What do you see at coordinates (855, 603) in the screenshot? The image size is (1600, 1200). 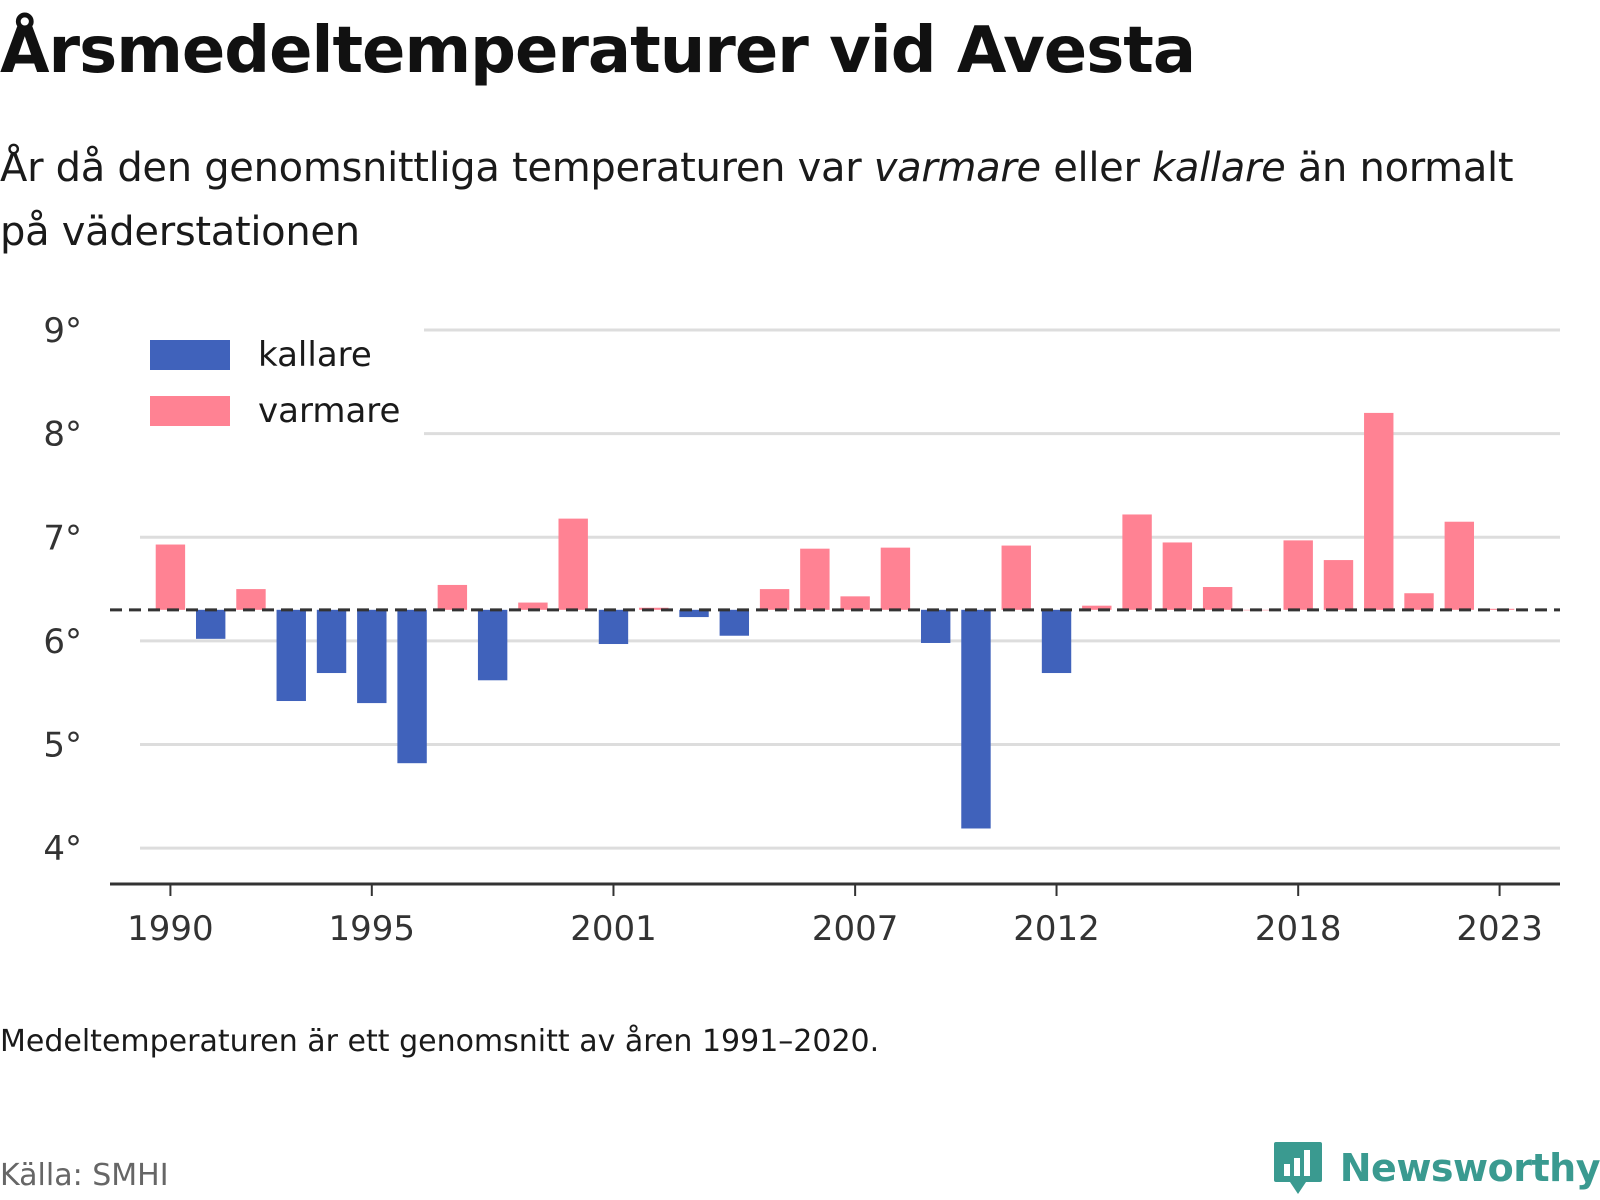 I see `bar-2007` at bounding box center [855, 603].